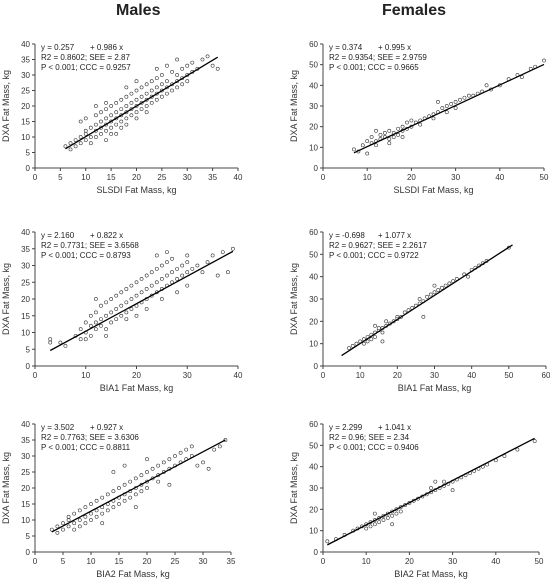  What do you see at coordinates (63, 561) in the screenshot?
I see `x-tick-label: 5` at bounding box center [63, 561].